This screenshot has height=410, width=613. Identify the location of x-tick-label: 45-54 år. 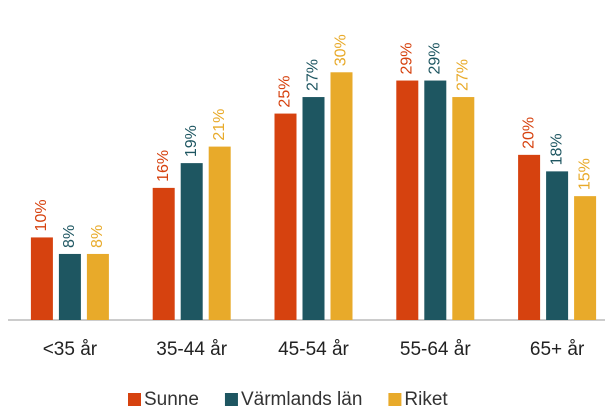
(313, 349).